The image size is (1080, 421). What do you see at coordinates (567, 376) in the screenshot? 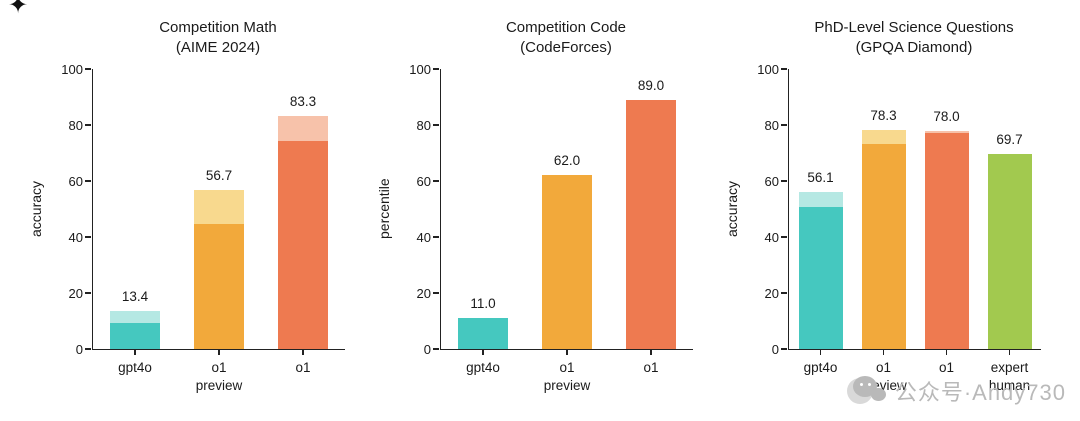
I see `x-tick-label: o1 preview` at bounding box center [567, 376].